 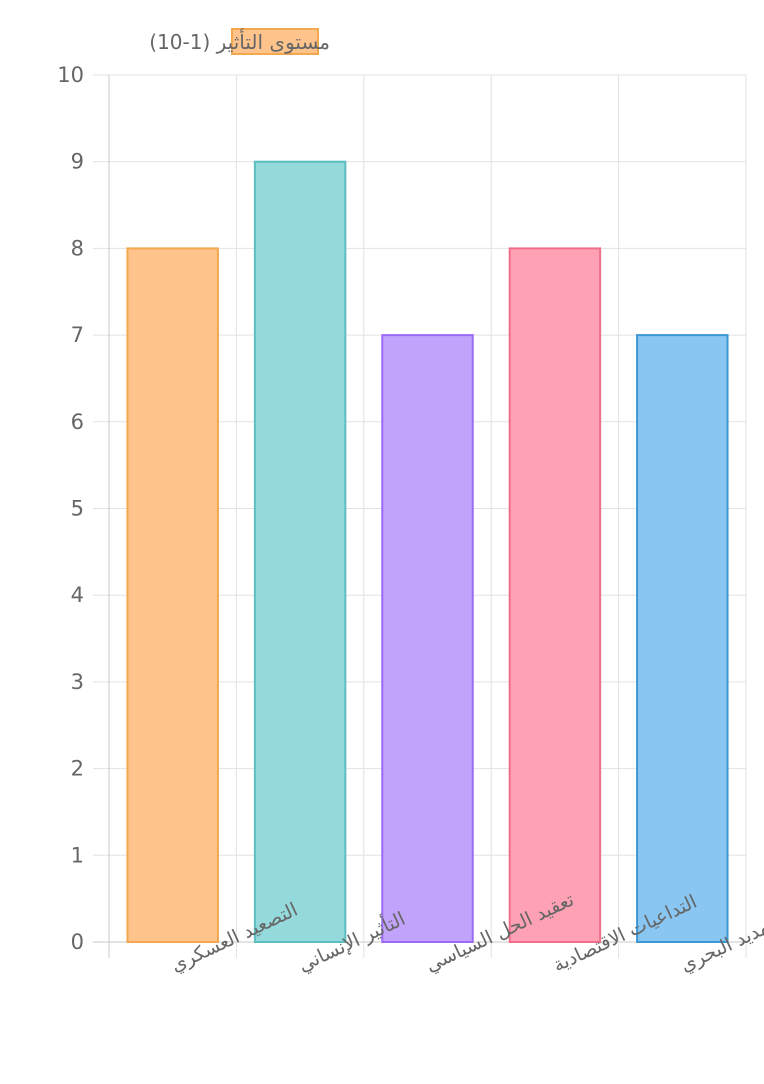 What do you see at coordinates (77, 682) in the screenshot?
I see `y-tick-label: 3` at bounding box center [77, 682].